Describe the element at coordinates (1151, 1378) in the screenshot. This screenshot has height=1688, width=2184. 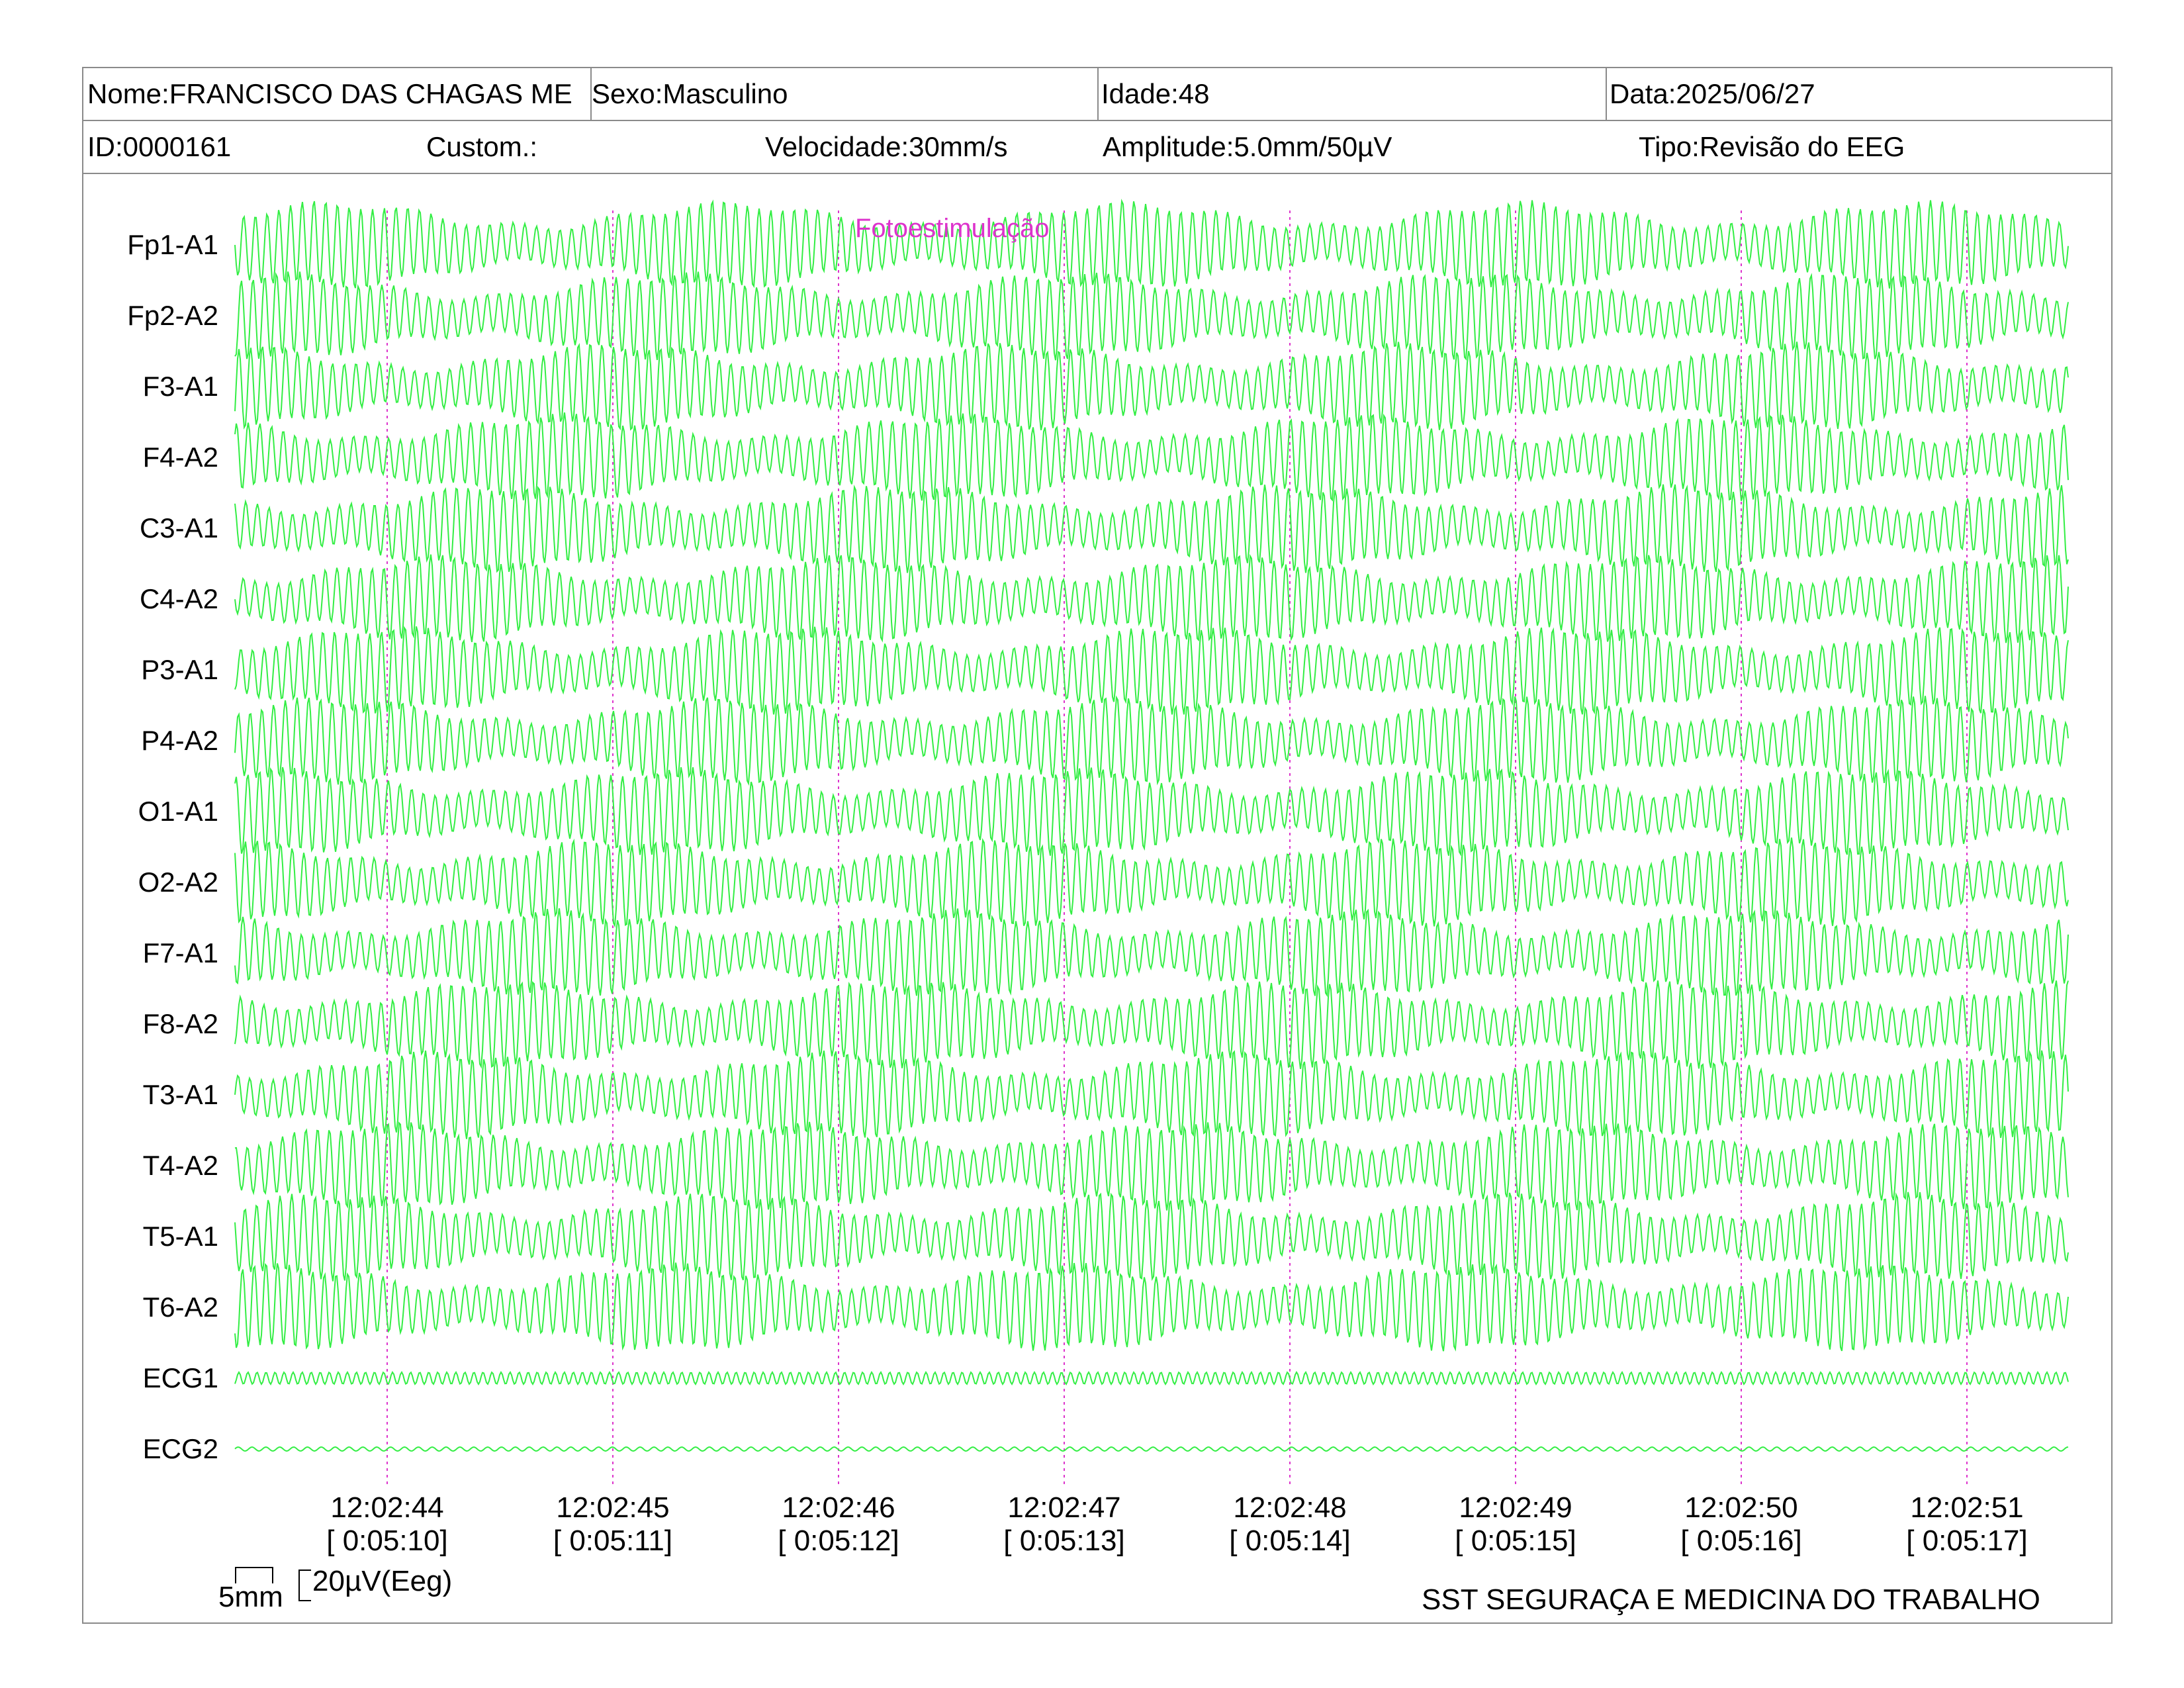
I see `trace-ecg1` at that location.